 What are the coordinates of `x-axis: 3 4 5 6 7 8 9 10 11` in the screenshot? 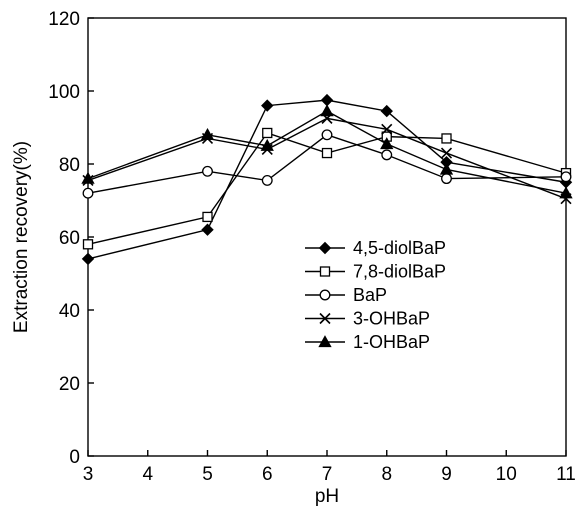 It's located at (329, 467).